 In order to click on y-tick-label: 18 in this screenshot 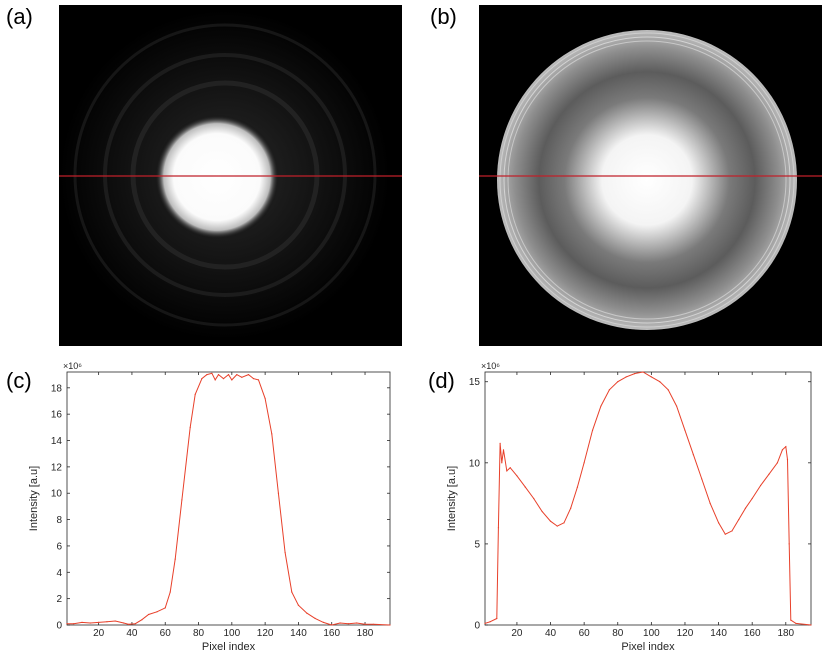, I will do `click(57, 388)`.